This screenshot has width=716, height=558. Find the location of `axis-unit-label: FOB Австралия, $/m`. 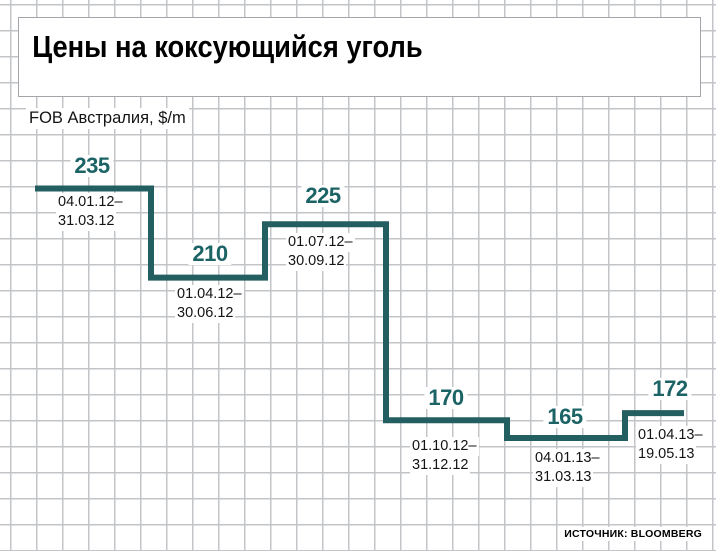

axis-unit-label: FOB Австралия, $/m is located at coordinates (107, 118).